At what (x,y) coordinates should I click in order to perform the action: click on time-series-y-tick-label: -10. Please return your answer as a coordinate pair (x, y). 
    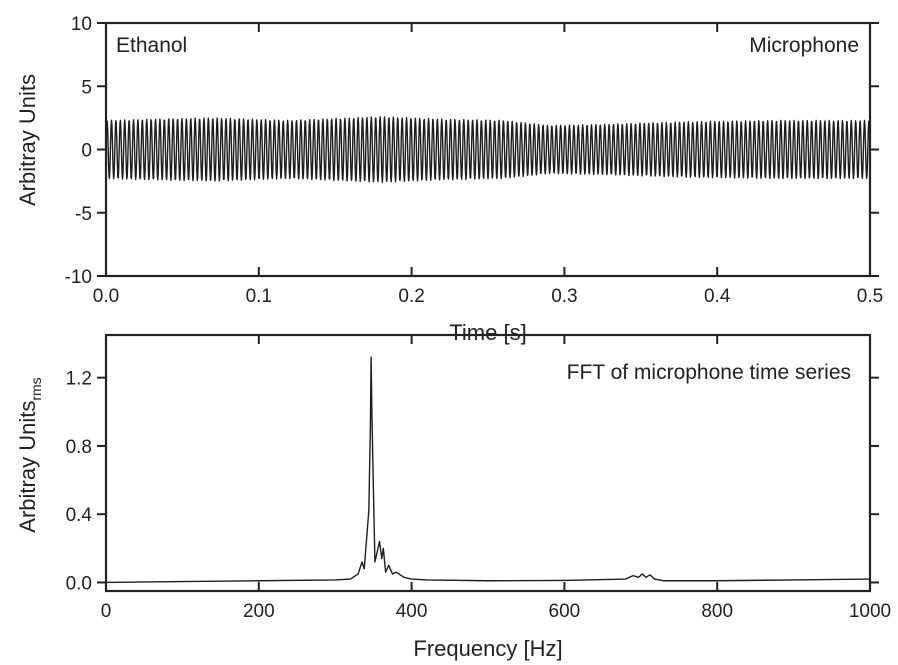
    Looking at the image, I should click on (78, 277).